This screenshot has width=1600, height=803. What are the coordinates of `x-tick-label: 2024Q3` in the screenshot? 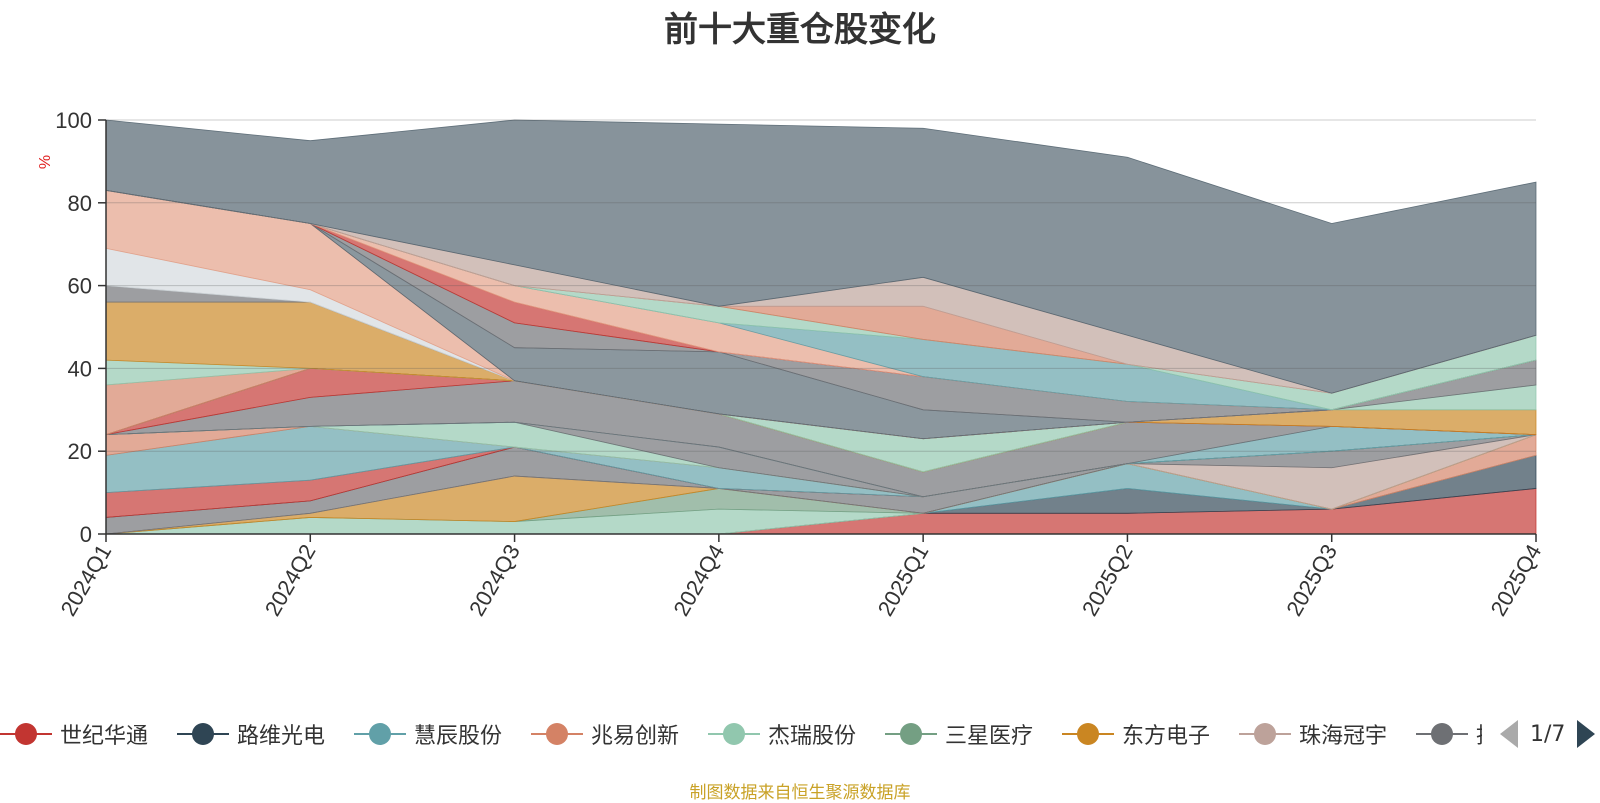 It's located at (494, 580).